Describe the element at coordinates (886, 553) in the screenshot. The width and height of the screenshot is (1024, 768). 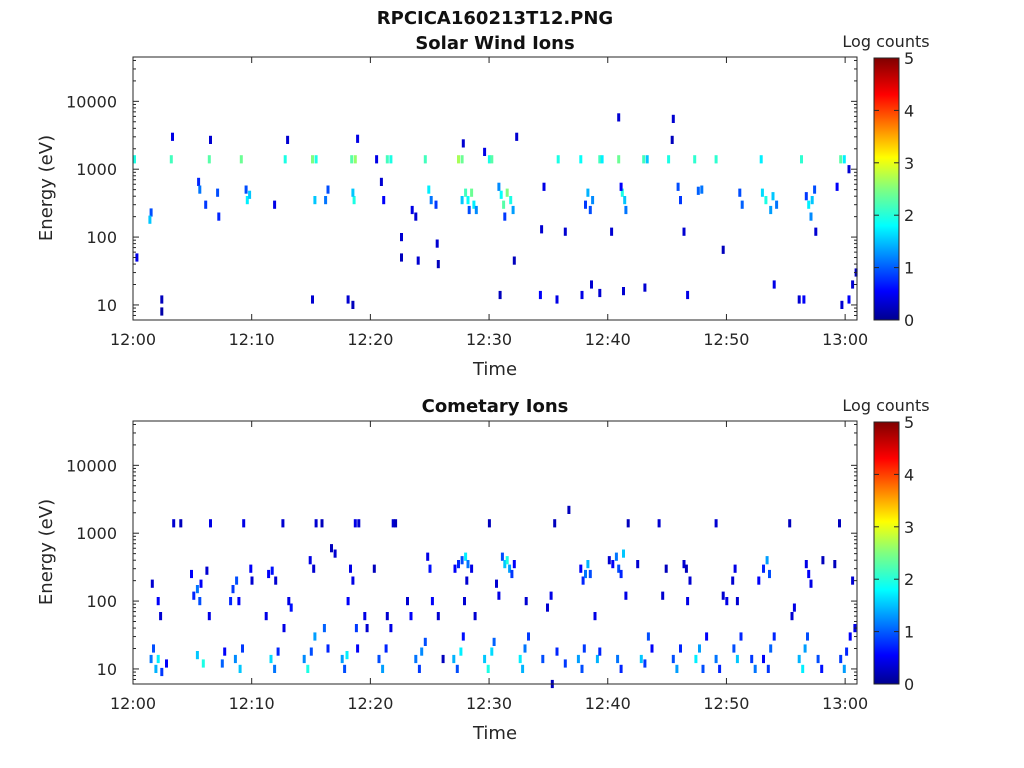
I see `colorbar-gradient` at that location.